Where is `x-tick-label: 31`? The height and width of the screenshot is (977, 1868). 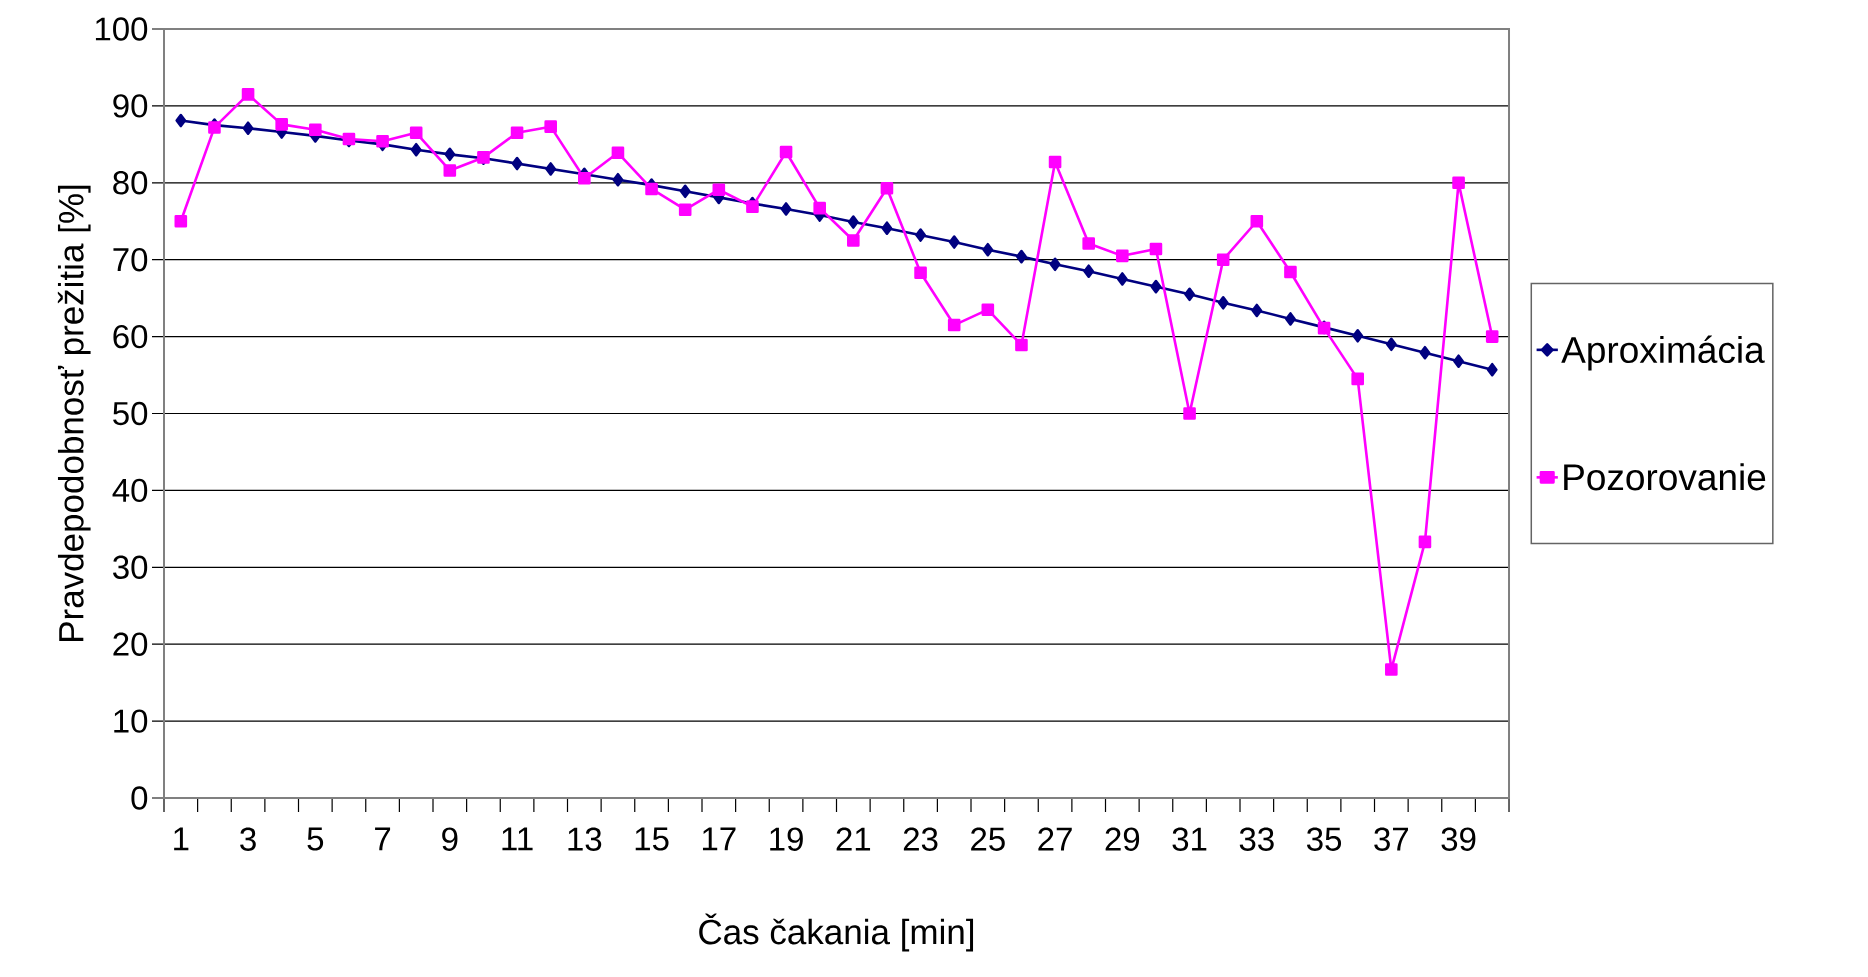 x-tick-label: 31 is located at coordinates (1189, 839).